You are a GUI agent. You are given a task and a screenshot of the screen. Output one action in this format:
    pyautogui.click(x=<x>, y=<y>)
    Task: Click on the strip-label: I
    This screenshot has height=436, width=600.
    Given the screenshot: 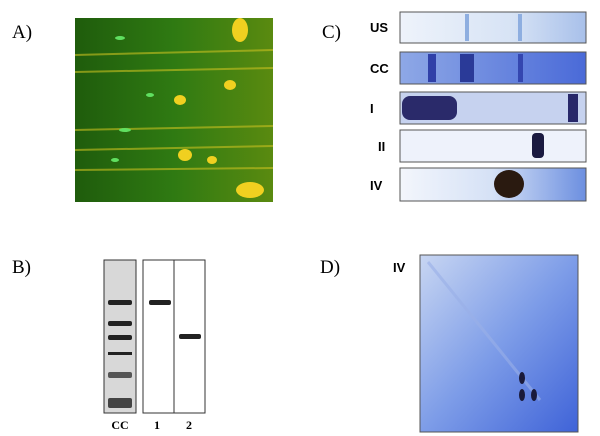 What is the action you would take?
    pyautogui.click(x=372, y=108)
    